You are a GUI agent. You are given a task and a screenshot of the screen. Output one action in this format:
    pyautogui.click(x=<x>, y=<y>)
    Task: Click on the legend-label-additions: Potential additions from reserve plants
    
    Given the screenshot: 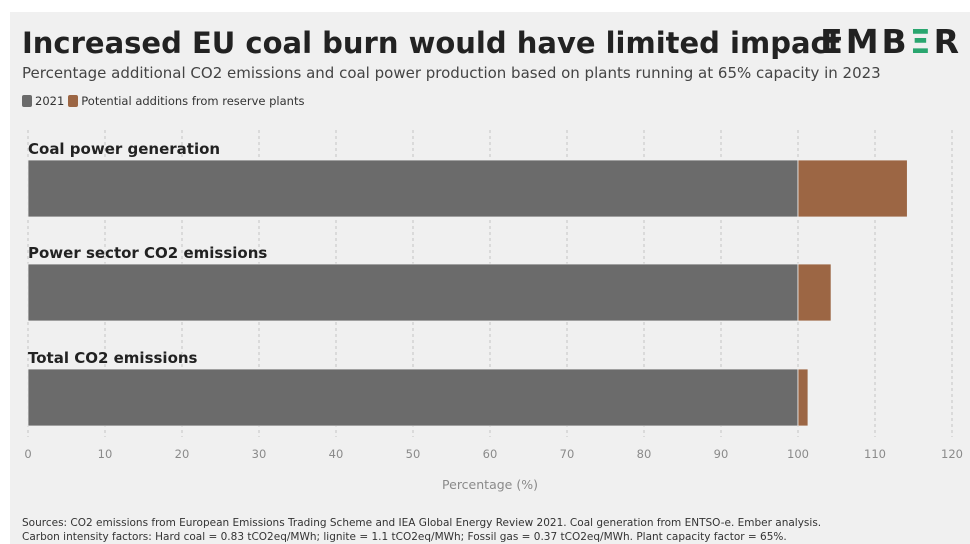 What is the action you would take?
    pyautogui.click(x=193, y=101)
    